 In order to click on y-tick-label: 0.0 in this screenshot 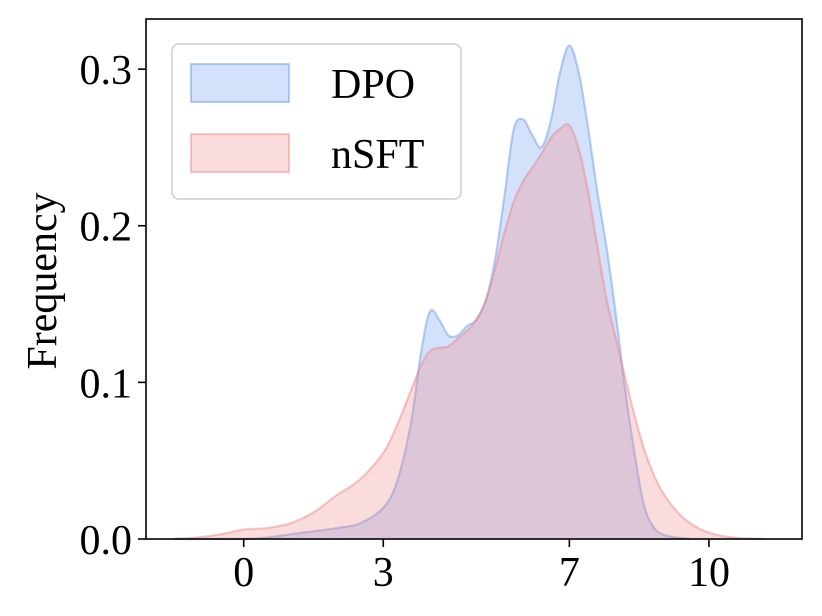, I will do `click(106, 541)`.